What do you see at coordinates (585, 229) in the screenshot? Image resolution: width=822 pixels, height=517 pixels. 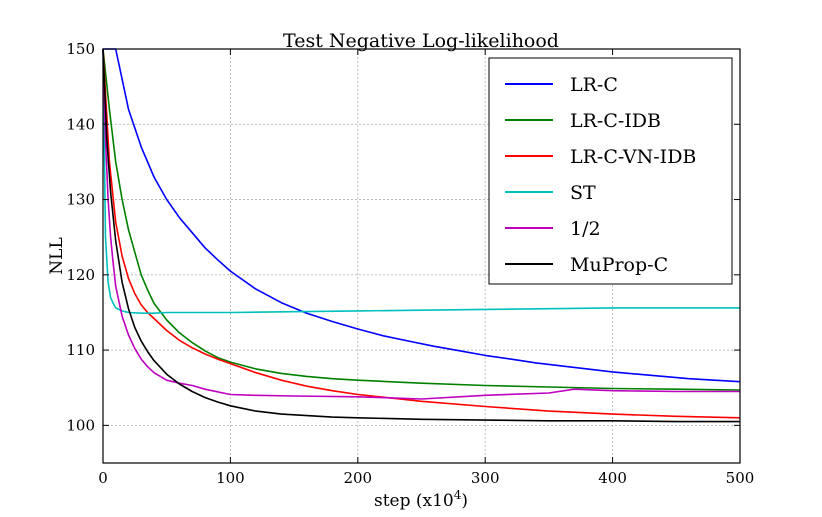 I see `legend-label-1-2: 1/2` at bounding box center [585, 229].